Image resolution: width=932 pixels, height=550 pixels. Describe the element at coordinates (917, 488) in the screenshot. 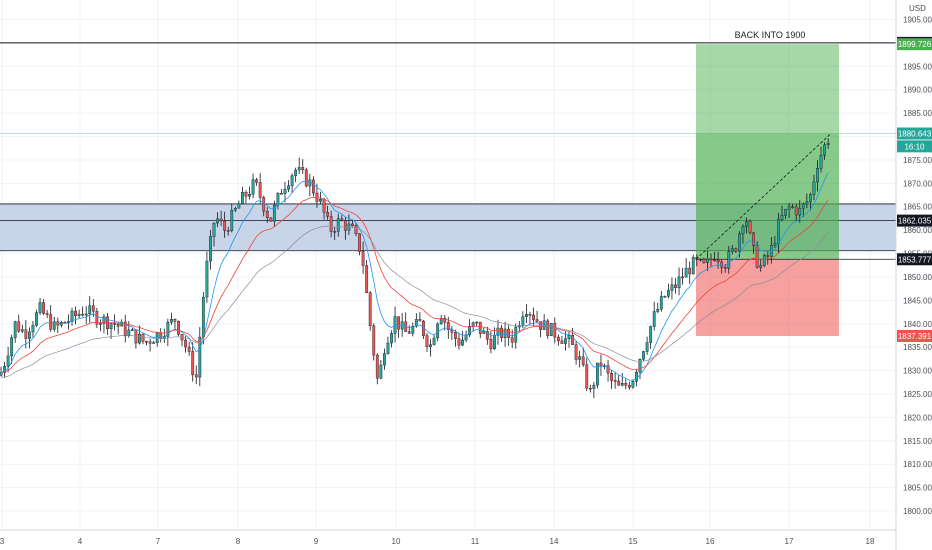

I see `y-tick-label: 1805.000` at that location.